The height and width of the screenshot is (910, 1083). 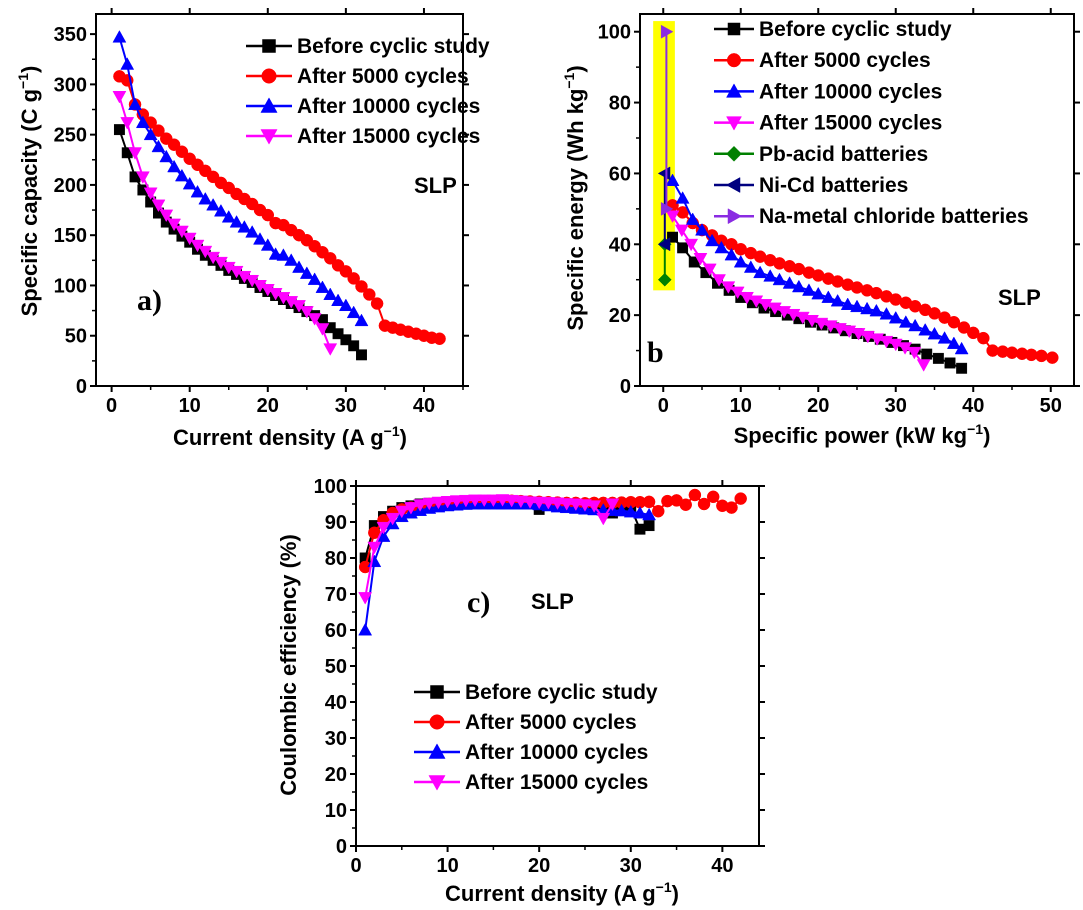 I want to click on panel-a-legend-label: After 5000 cycles, so click(x=383, y=76).